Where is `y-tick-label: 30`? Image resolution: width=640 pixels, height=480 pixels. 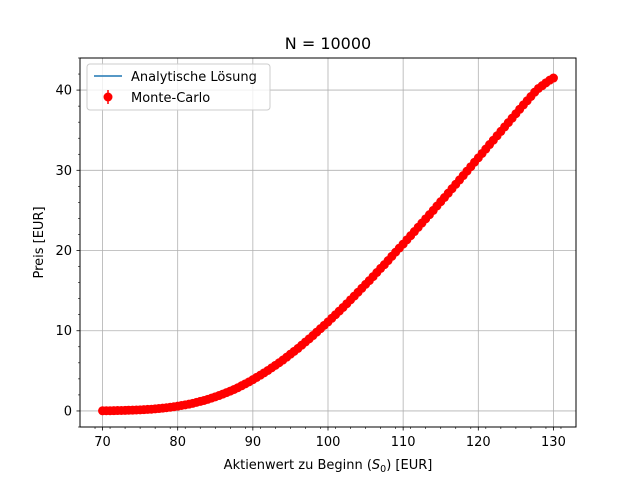
y-tick-label: 30 is located at coordinates (63, 171).